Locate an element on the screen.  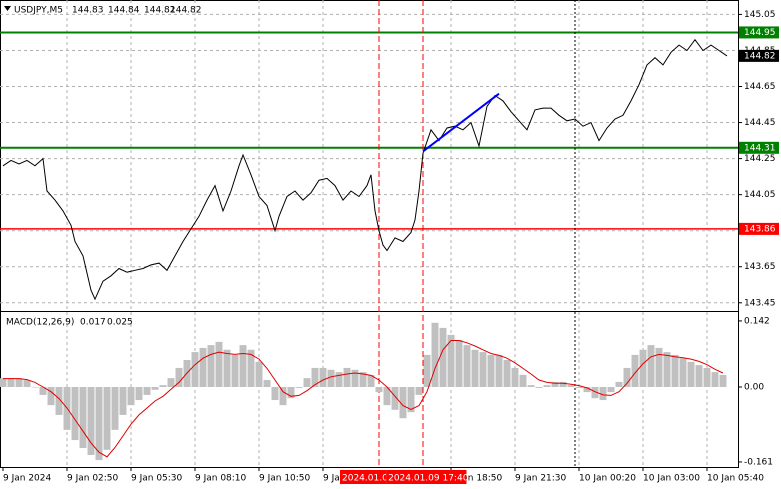
level-label: 144.95 is located at coordinates (760, 33).